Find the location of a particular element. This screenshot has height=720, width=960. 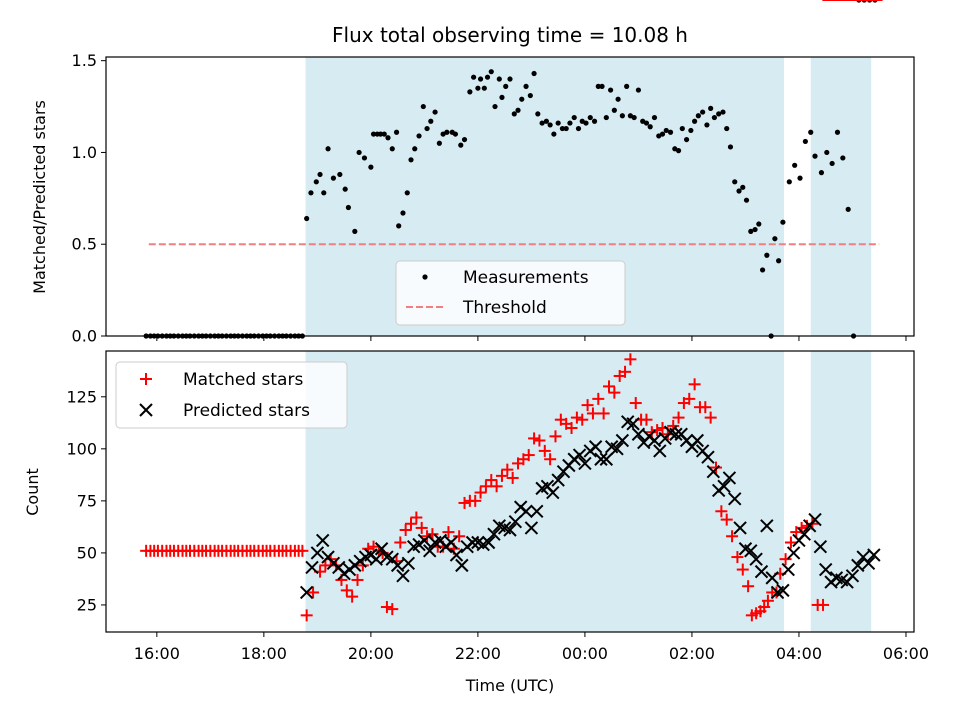

count-legend: Matched stars Predicted stars is located at coordinates (231, 395).